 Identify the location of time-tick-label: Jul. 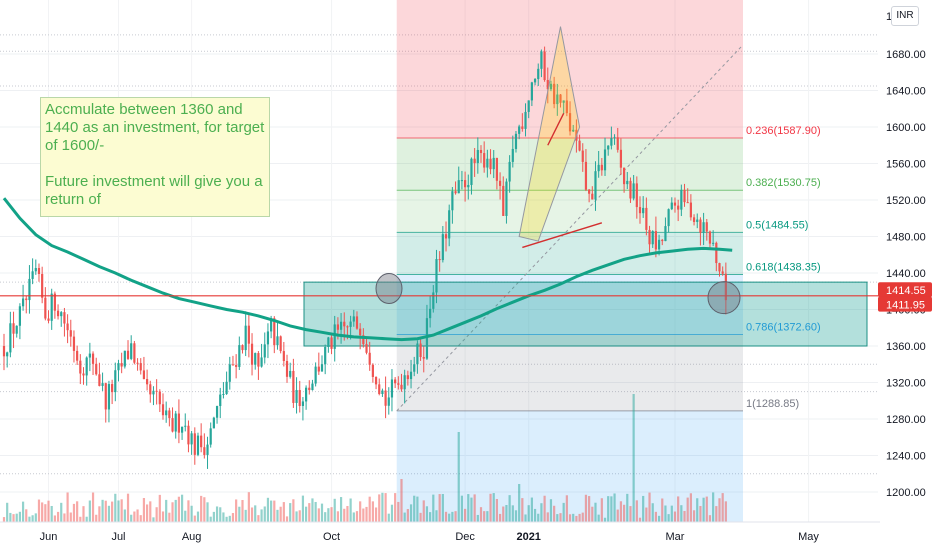
(118, 537).